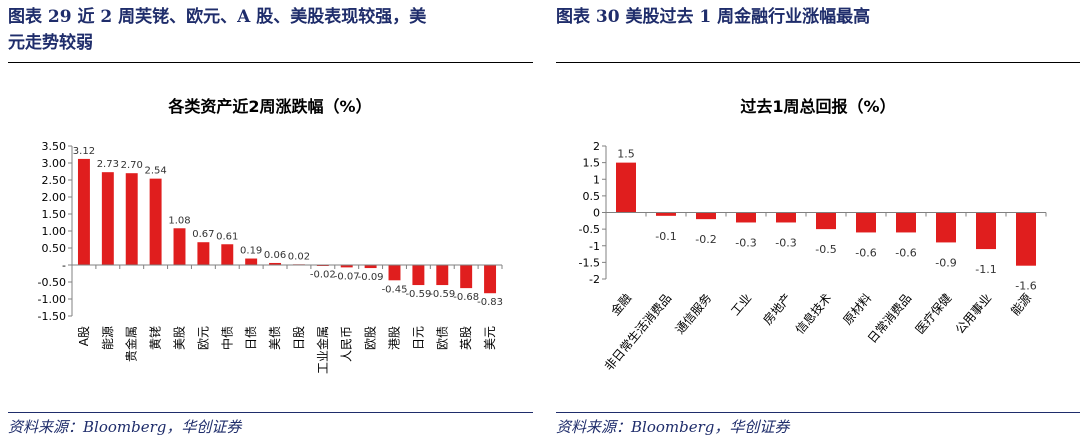 This screenshot has width=1080, height=448. I want to click on y-tick-label: 1, so click(596, 179).